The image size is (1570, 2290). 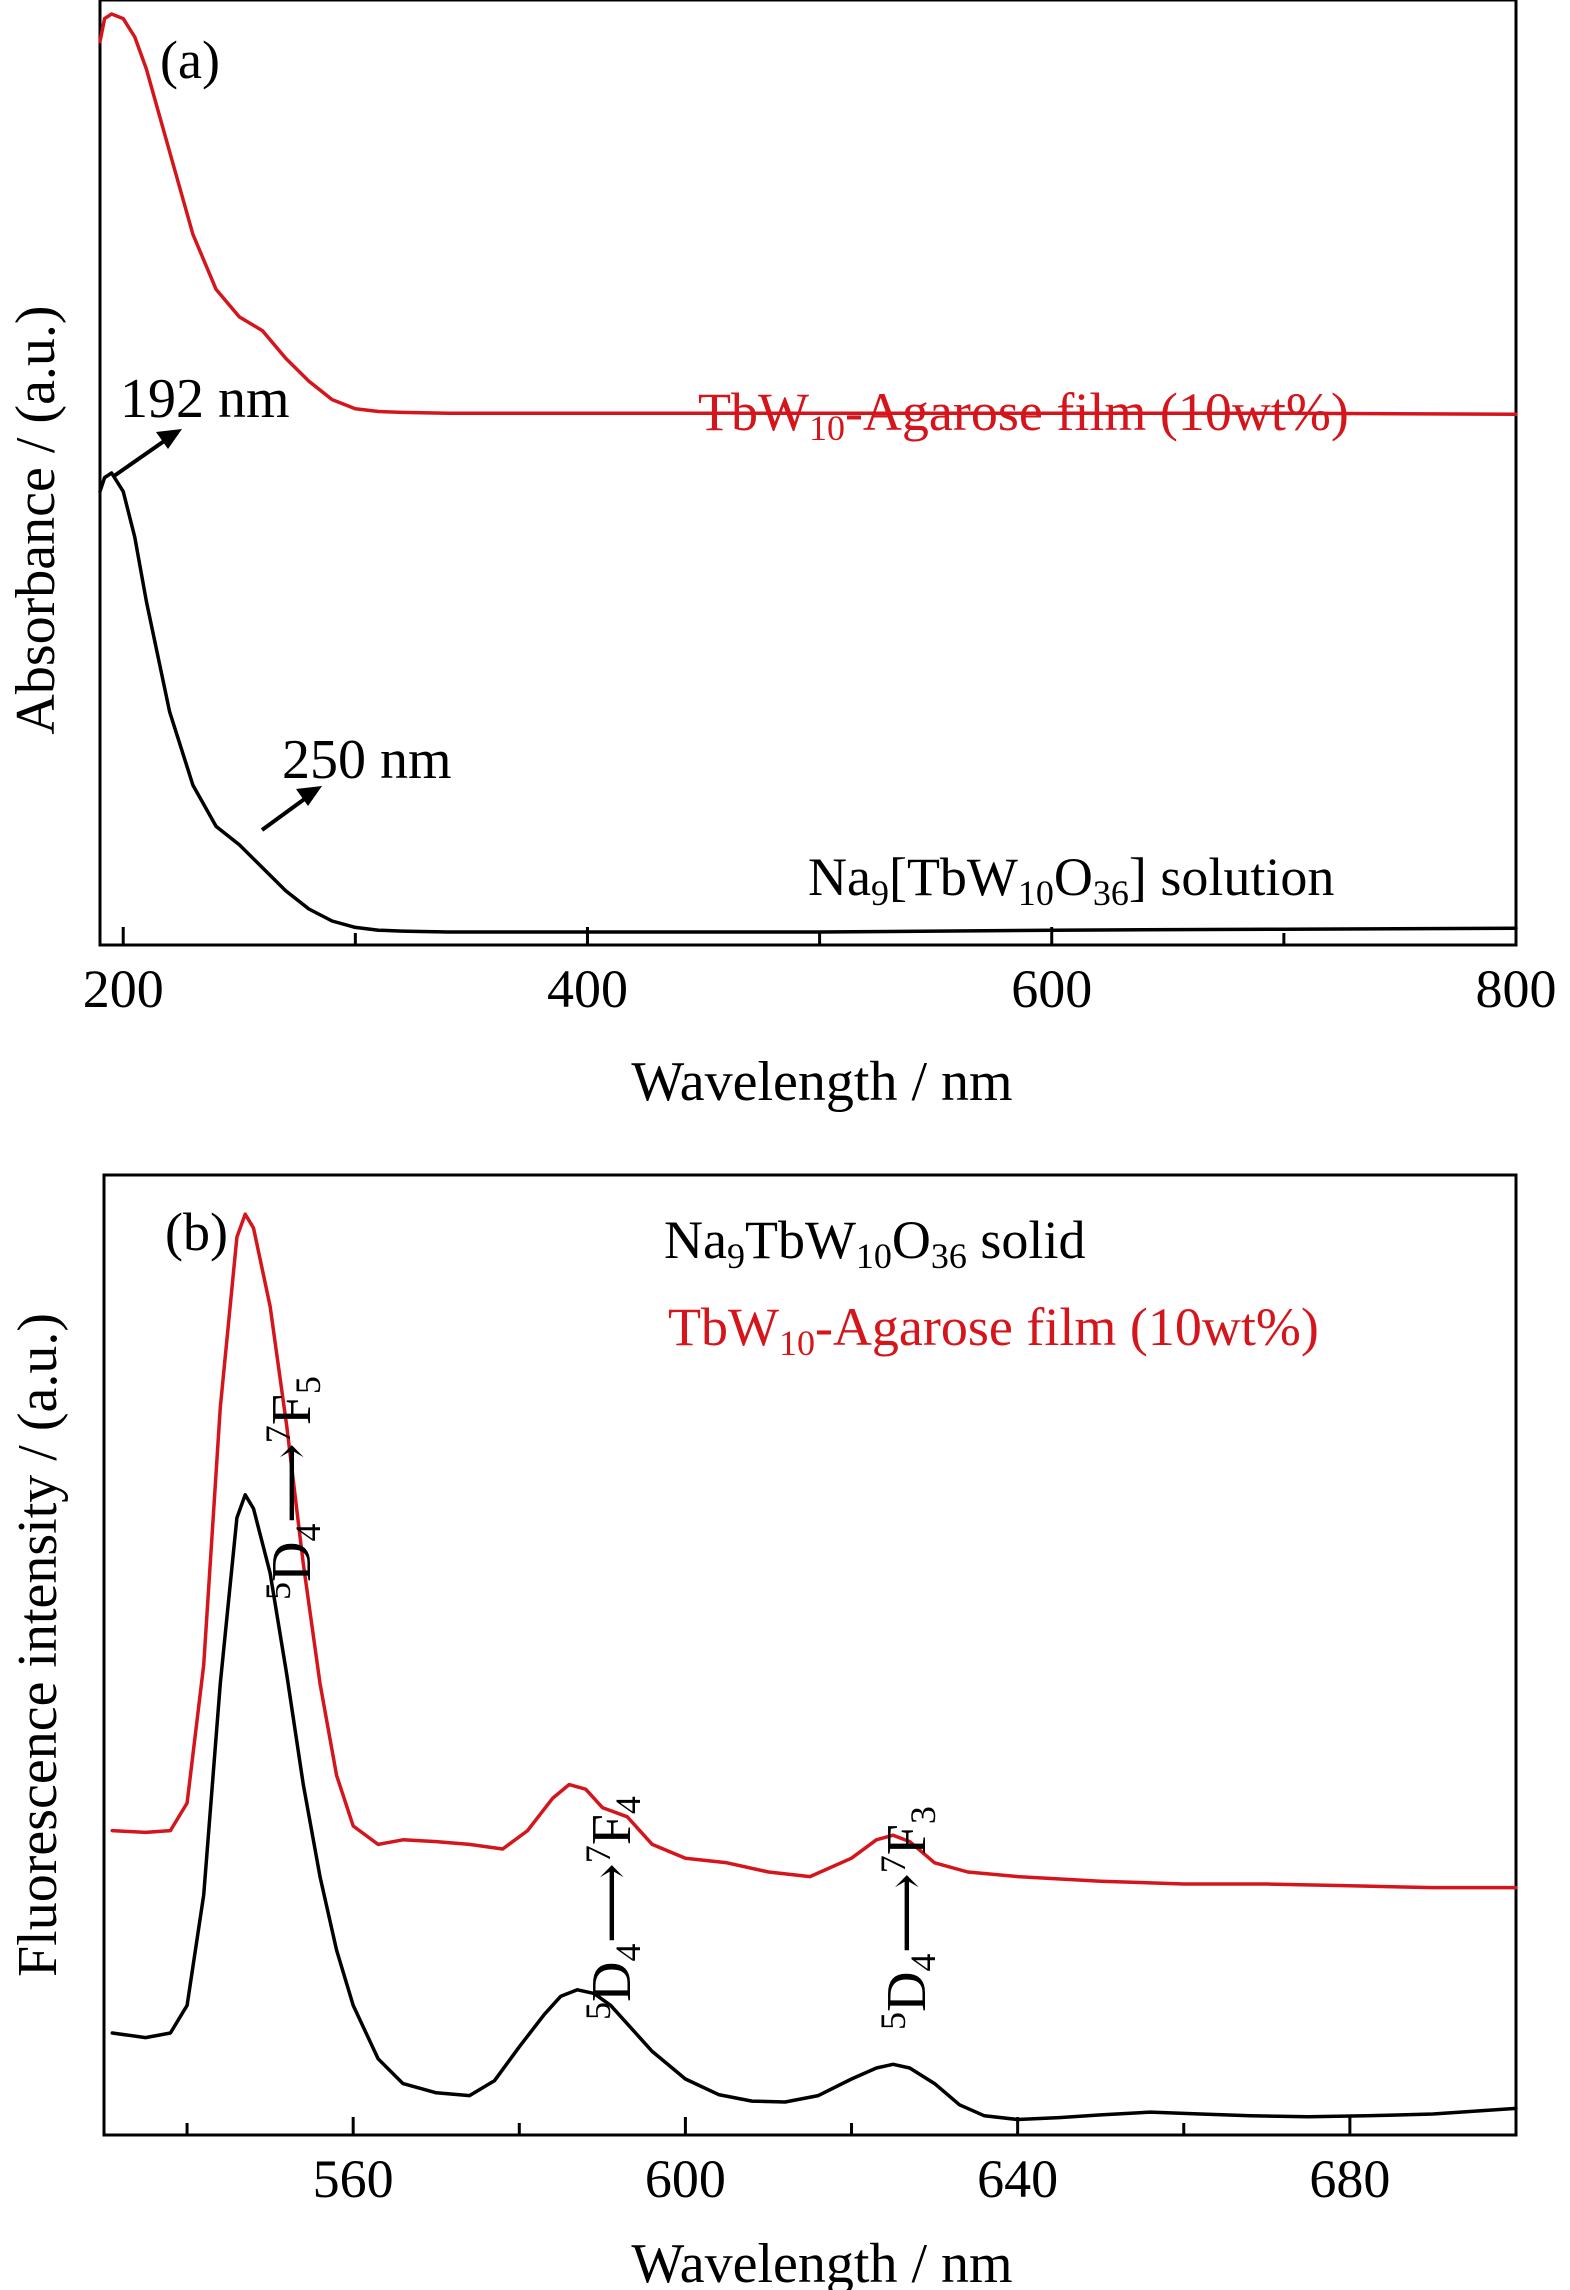 What do you see at coordinates (169, 439) in the screenshot?
I see `arrowhead-192nm` at bounding box center [169, 439].